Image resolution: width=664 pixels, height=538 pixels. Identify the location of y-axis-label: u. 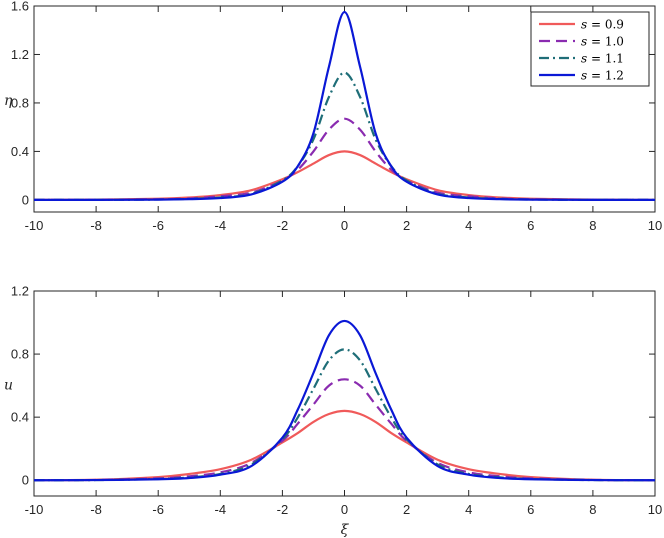
(8, 386).